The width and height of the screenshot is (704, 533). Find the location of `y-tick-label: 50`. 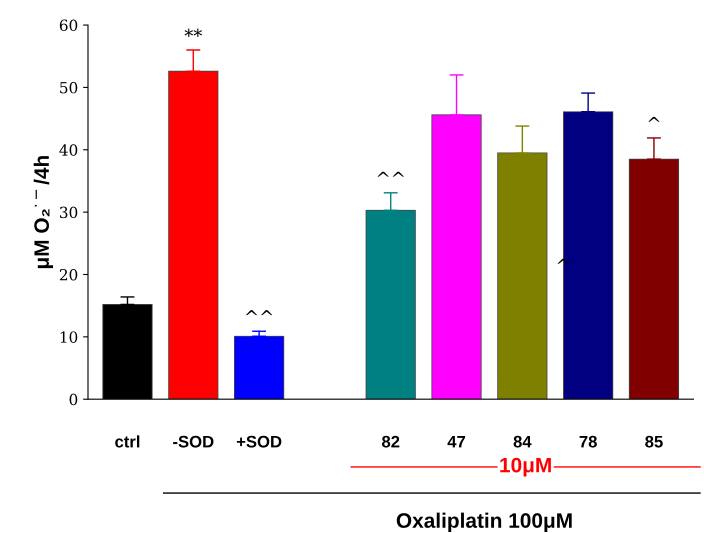

y-tick-label: 50 is located at coordinates (69, 88).